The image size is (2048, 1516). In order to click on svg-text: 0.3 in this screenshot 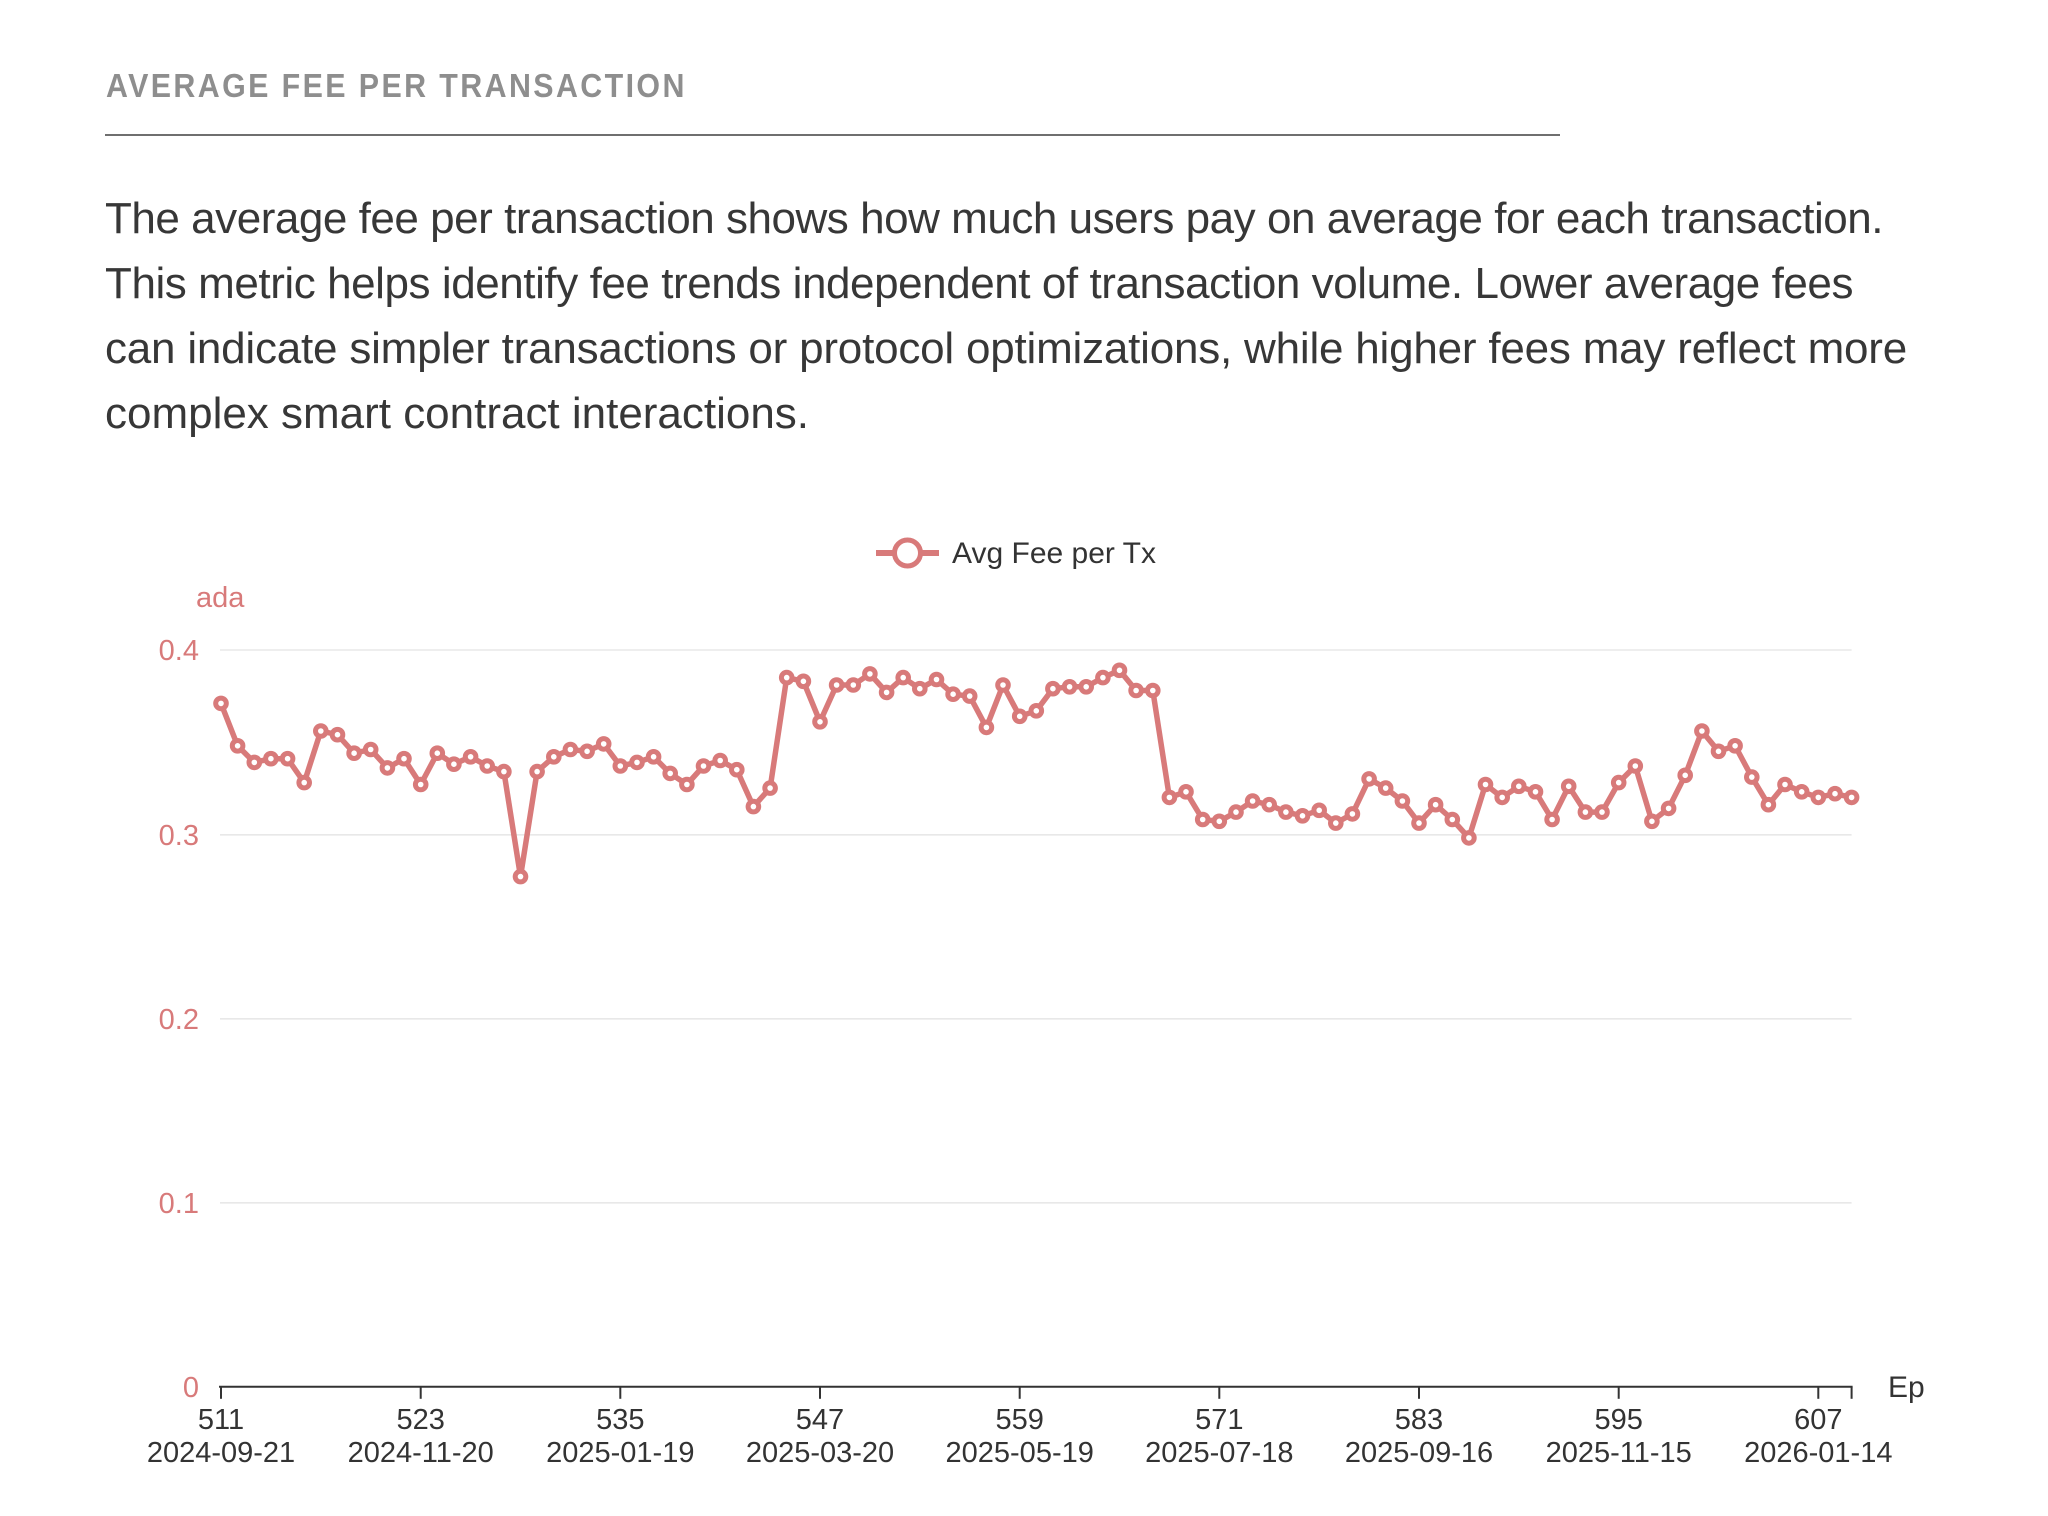, I will do `click(179, 836)`.